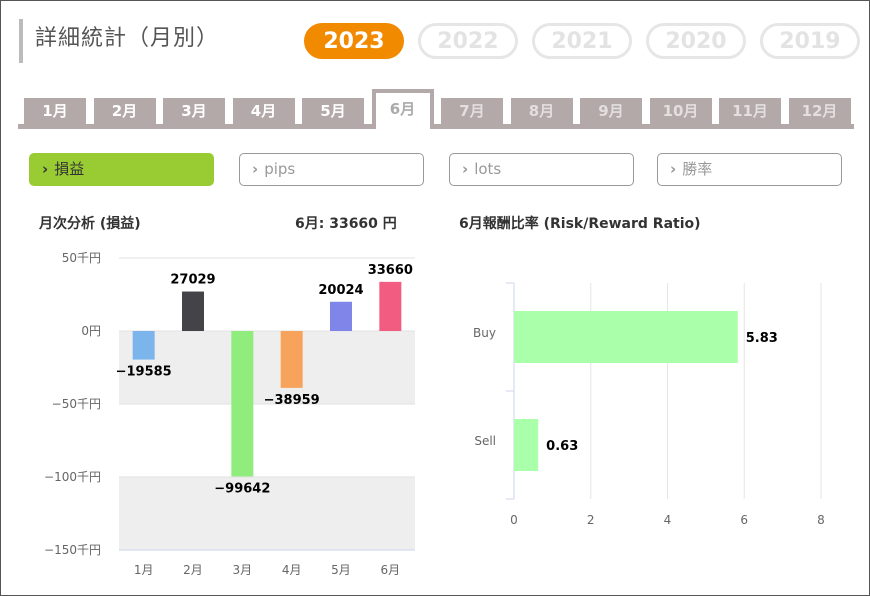 This screenshot has width=870, height=596. I want to click on year-pill-2021: 2021, so click(582, 41).